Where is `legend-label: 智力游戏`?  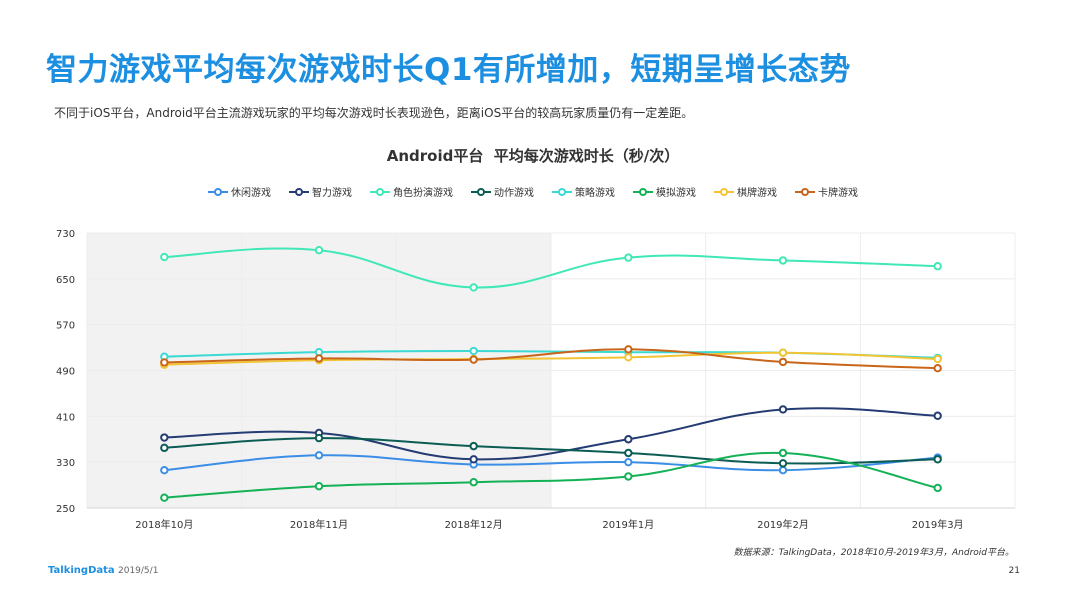
legend-label: 智力游戏 is located at coordinates (332, 193).